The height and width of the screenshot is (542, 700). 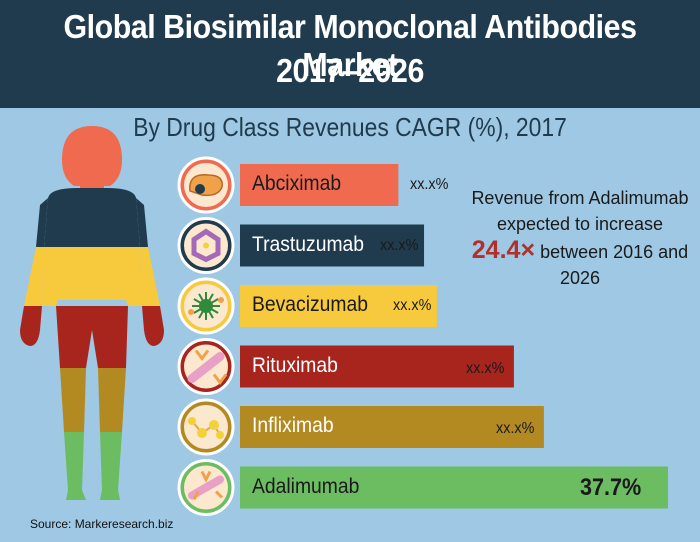 I want to click on bar-value-bevacizumab: xx.x%, so click(x=412, y=305).